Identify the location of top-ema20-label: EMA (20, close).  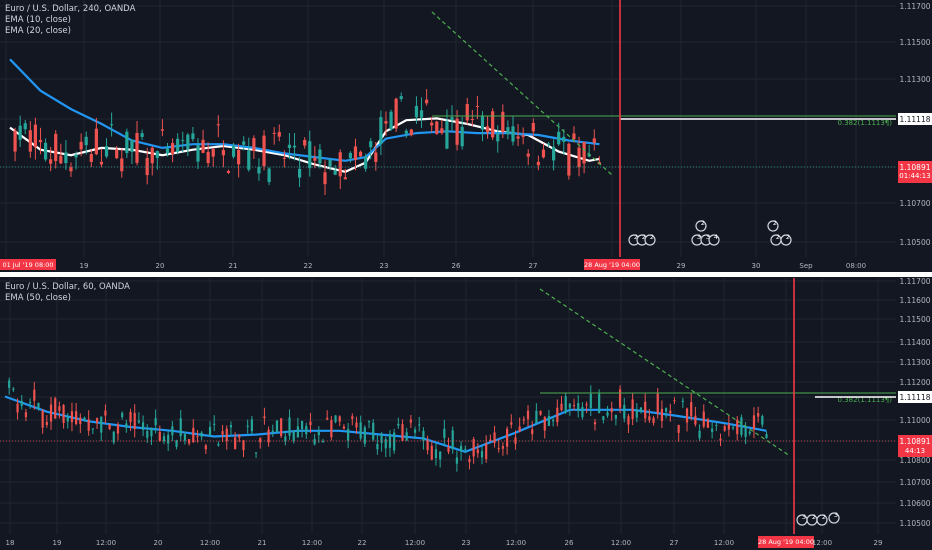
(38, 31).